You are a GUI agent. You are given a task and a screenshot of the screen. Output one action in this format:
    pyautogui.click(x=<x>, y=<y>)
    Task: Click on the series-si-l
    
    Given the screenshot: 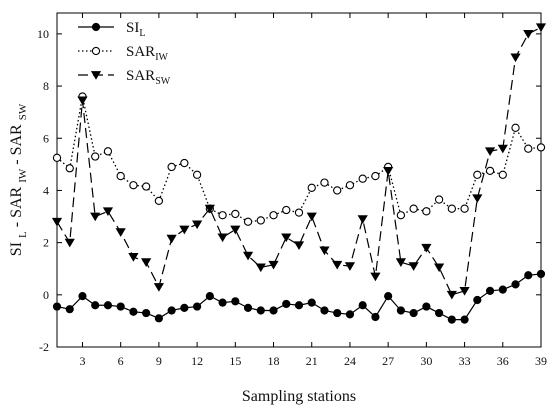 What is the action you would take?
    pyautogui.click(x=299, y=296)
    